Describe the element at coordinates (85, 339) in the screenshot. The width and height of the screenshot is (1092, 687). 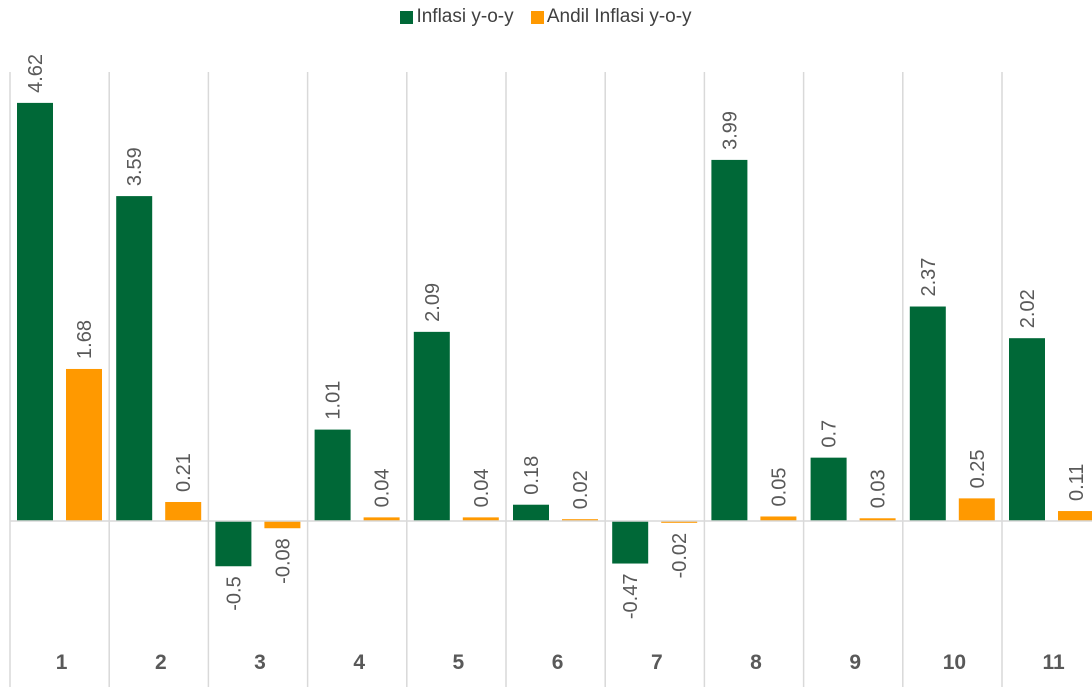
I see `data-label: 1.68` at that location.